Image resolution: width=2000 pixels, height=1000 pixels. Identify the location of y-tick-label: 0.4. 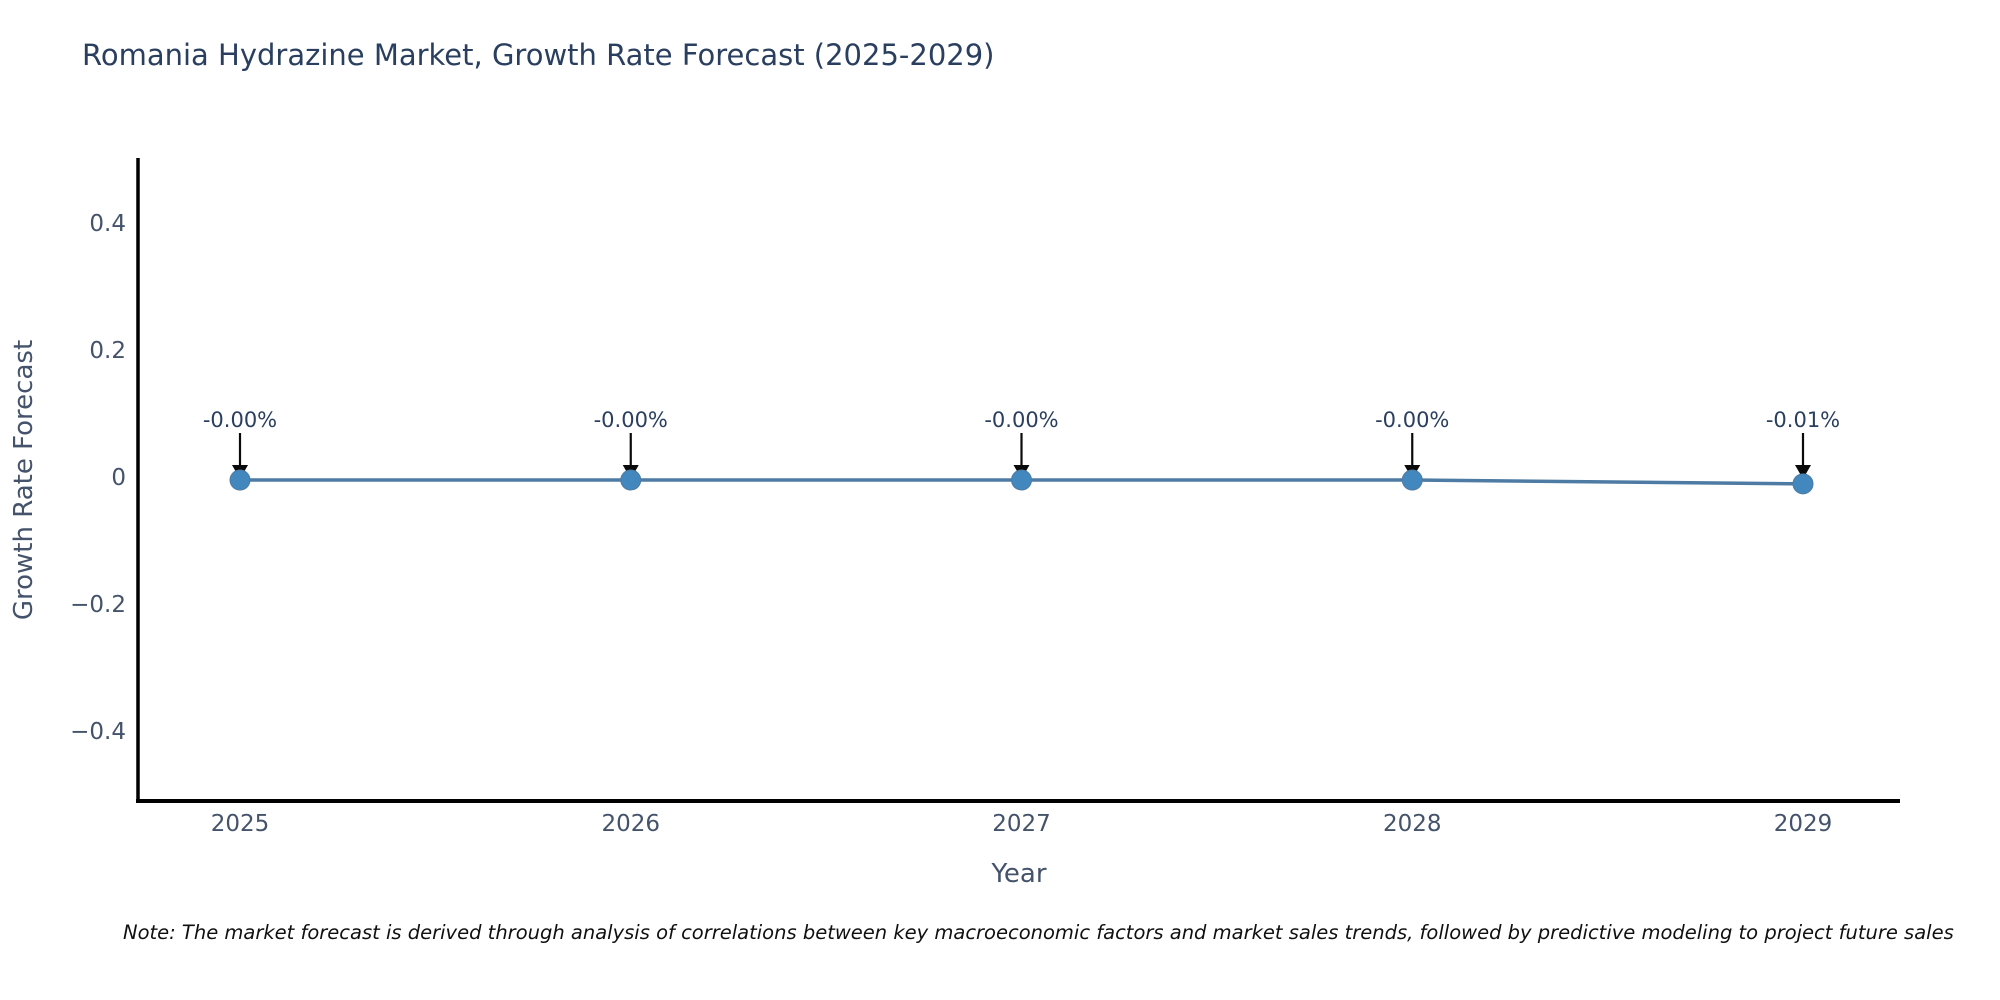
(107, 223).